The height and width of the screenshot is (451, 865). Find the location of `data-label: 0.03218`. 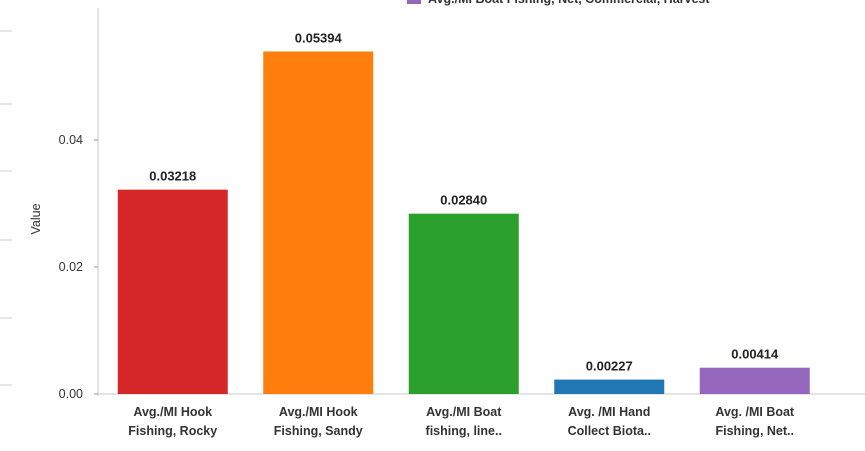

data-label: 0.03218 is located at coordinates (172, 176).